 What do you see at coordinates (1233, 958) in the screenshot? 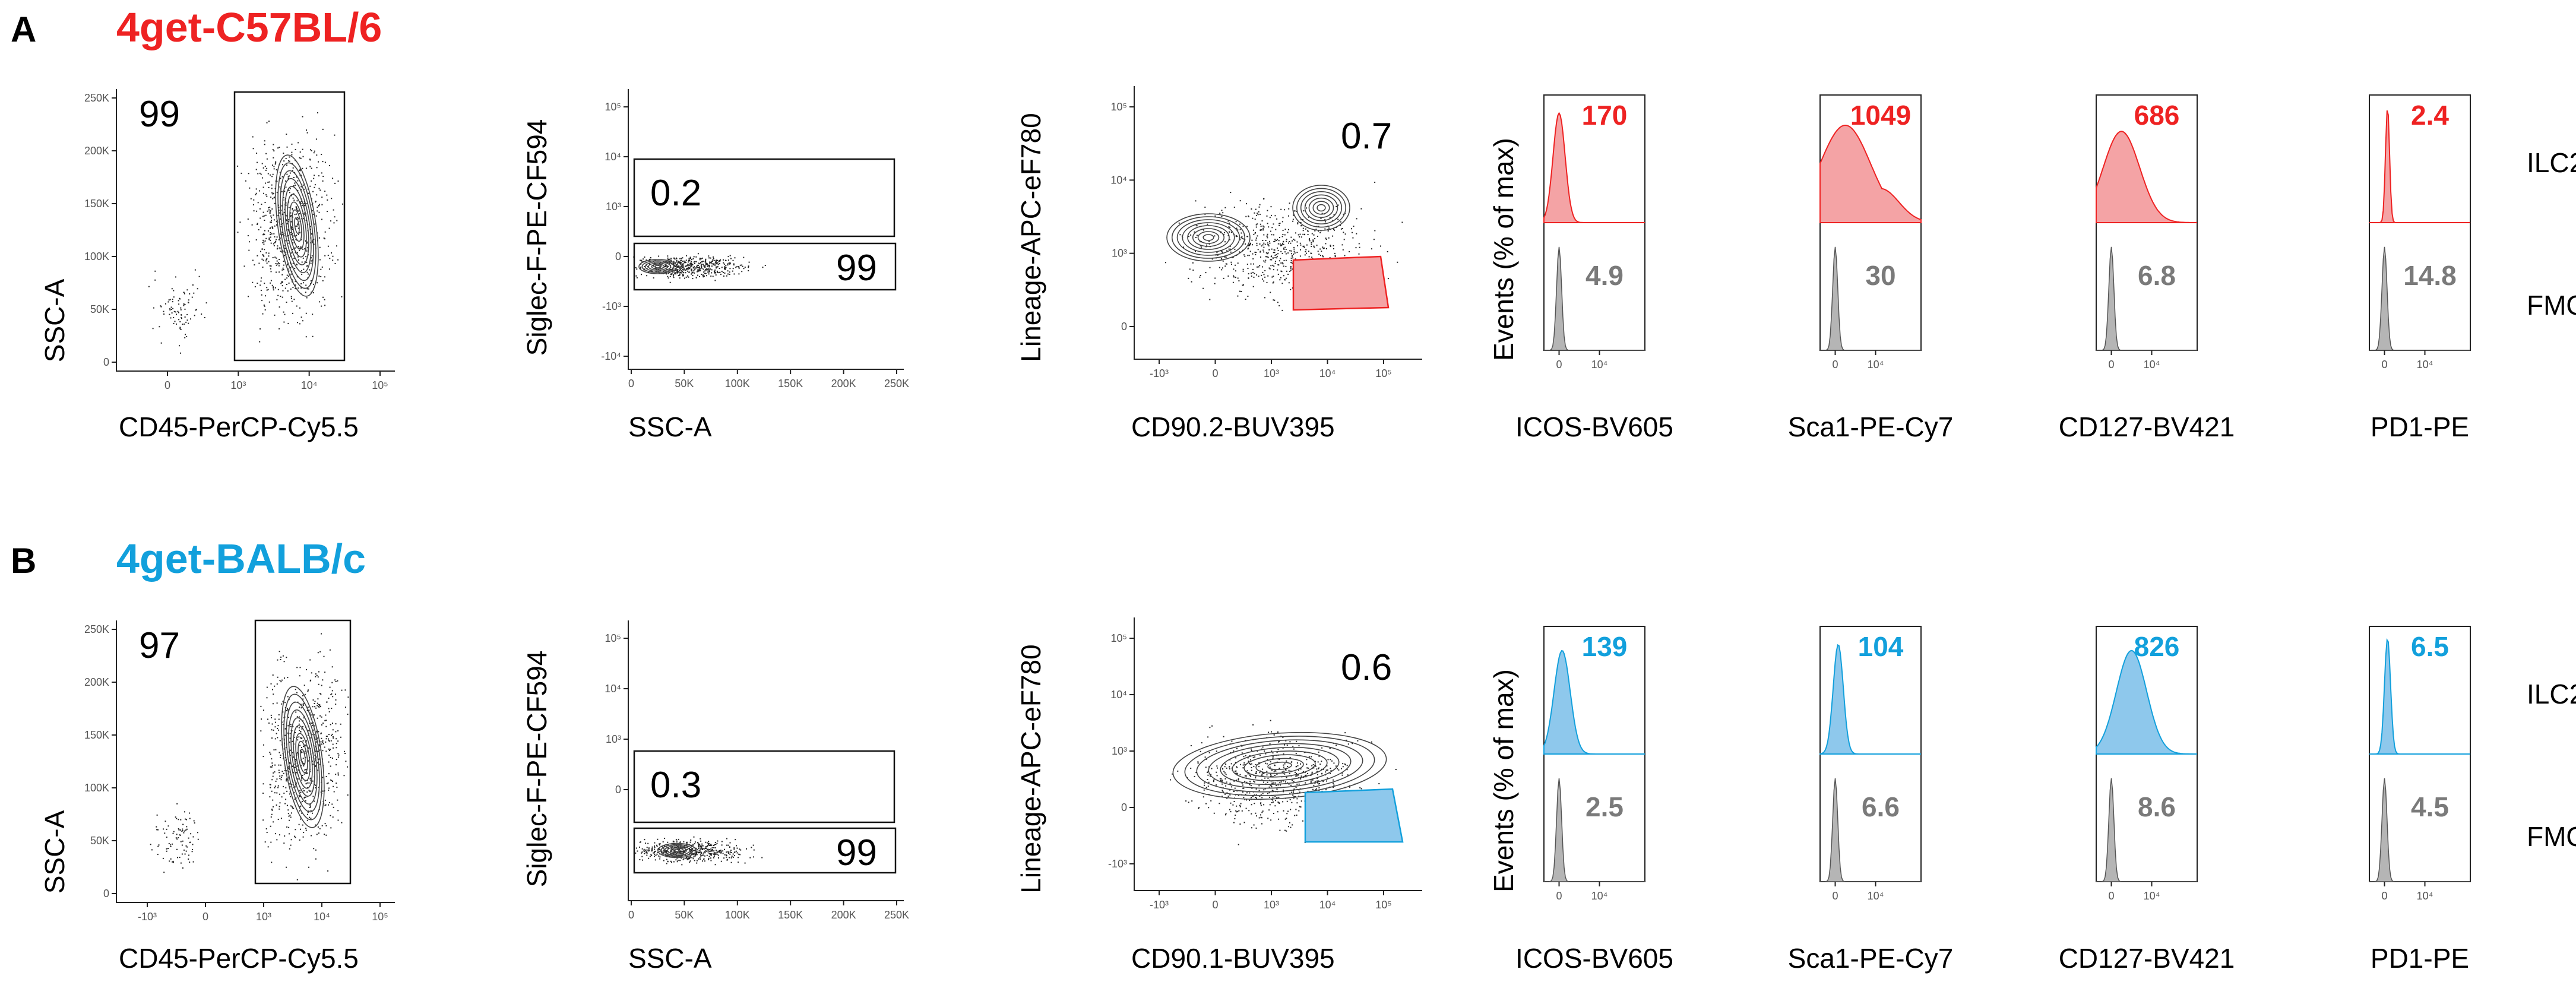
I see `lineage-x-label: CD90.1-BUV395` at bounding box center [1233, 958].